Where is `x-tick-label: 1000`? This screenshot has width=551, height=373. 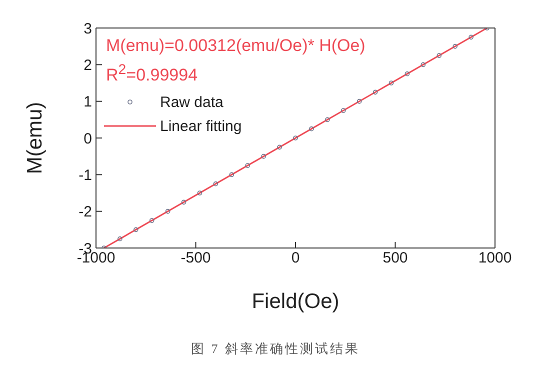
x-tick-label: 1000 is located at coordinates (495, 258).